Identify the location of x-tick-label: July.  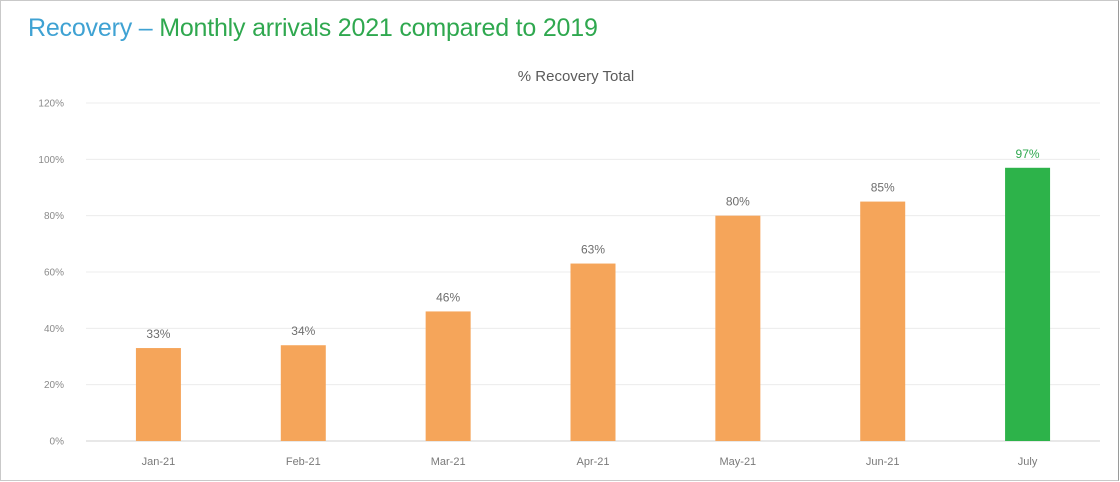
(1028, 462).